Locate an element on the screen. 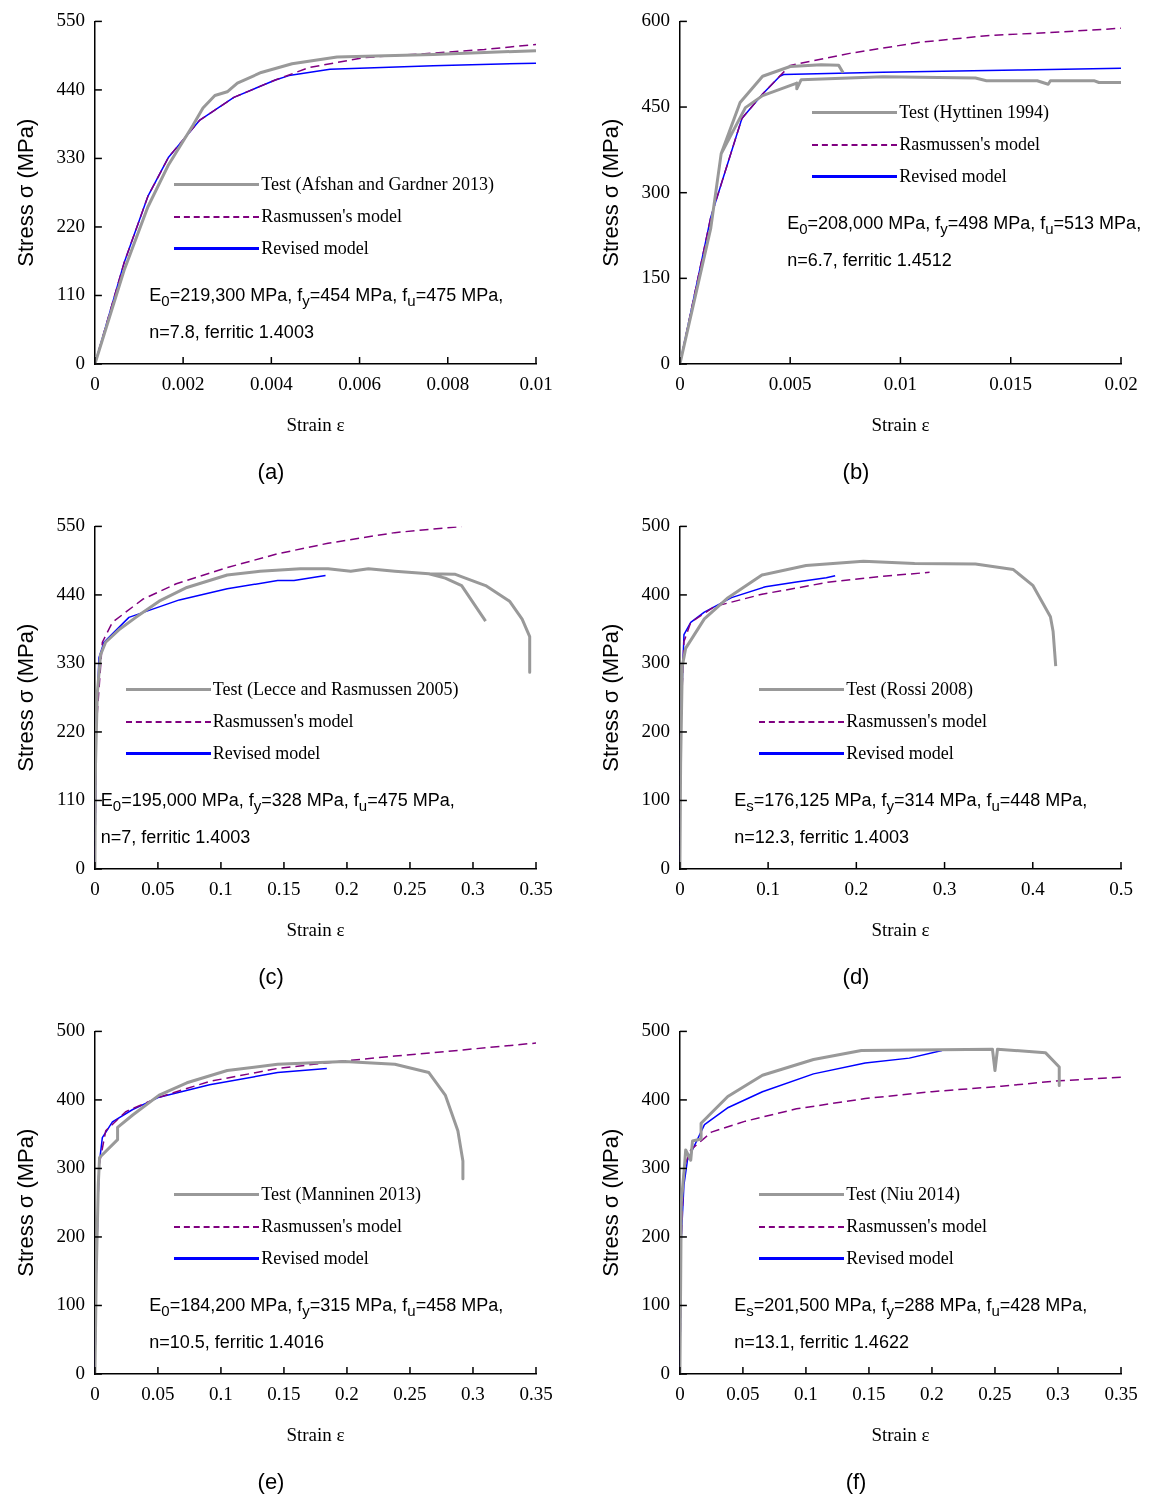 Image resolution: width=1169 pixels, height=1495 pixels. annotation: E$_{s}$=176,125 MPa, f$_{y}$=314 MPa, f$_{u}$=448 MPa, is located at coordinates (911, 802).